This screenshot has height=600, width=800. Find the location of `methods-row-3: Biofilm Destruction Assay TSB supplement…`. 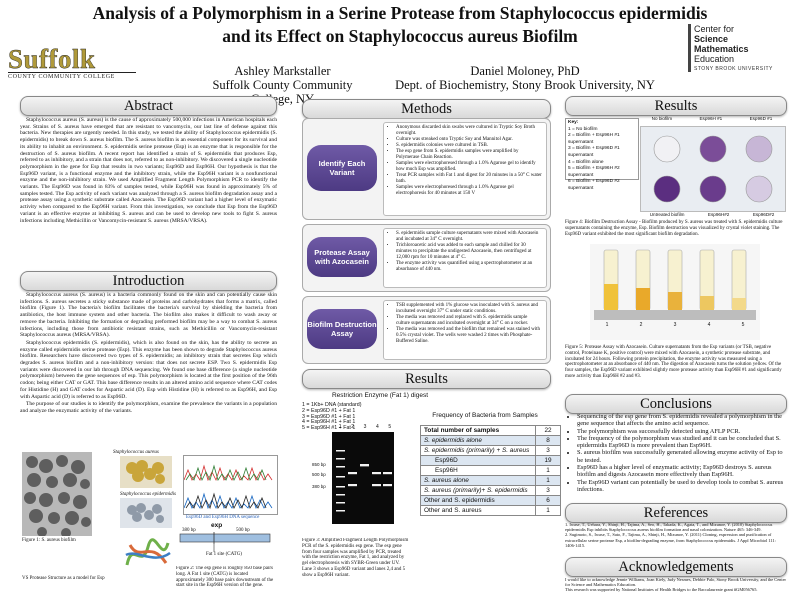

methods-row-3: Biofilm Destruction Assay TSB supplement… is located at coordinates (426, 330).